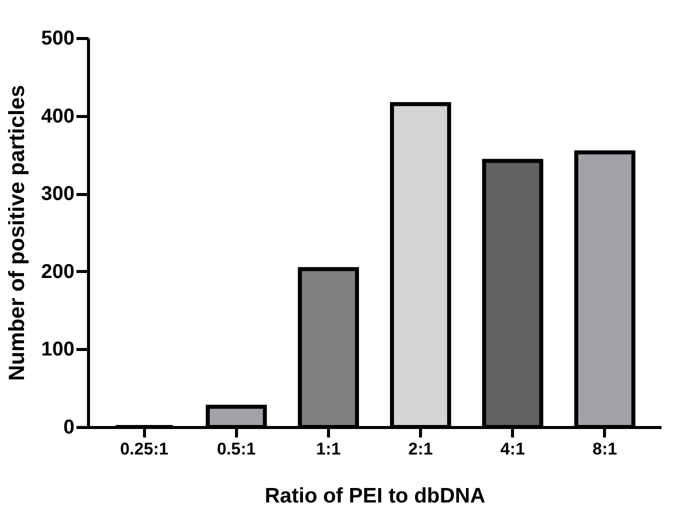  I want to click on x-tick-label: 0.5:1, so click(236, 449).